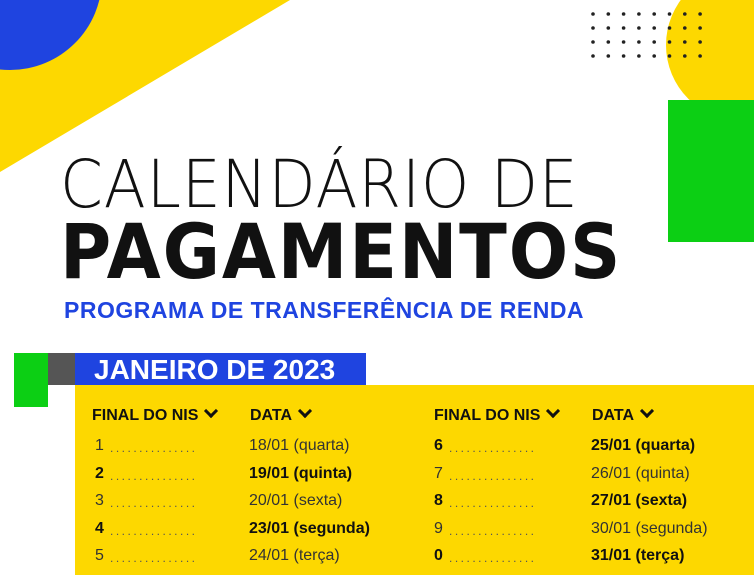  I want to click on gray-accent-block, so click(61, 369).